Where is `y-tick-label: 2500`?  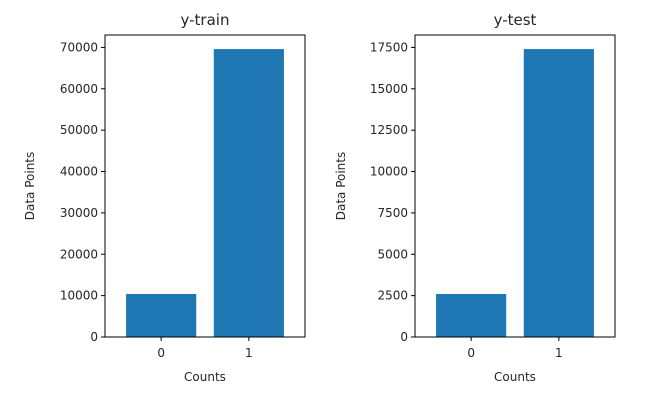
y-tick-label: 2500 is located at coordinates (392, 296).